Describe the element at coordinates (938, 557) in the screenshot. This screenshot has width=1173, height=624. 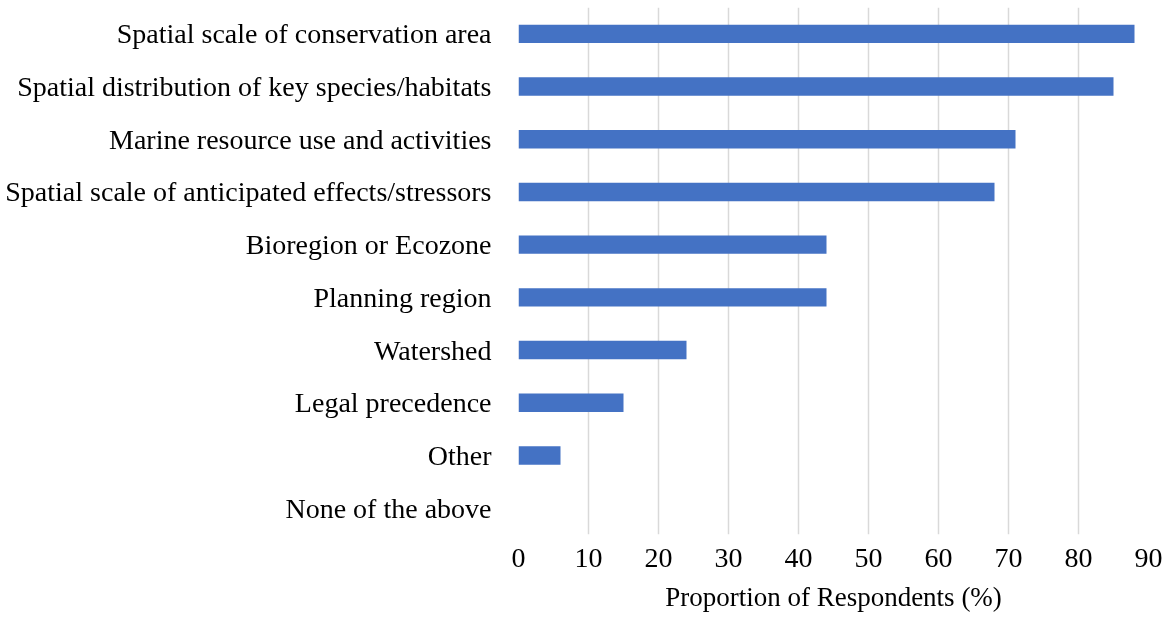
I see `x-tick-label: 60` at that location.